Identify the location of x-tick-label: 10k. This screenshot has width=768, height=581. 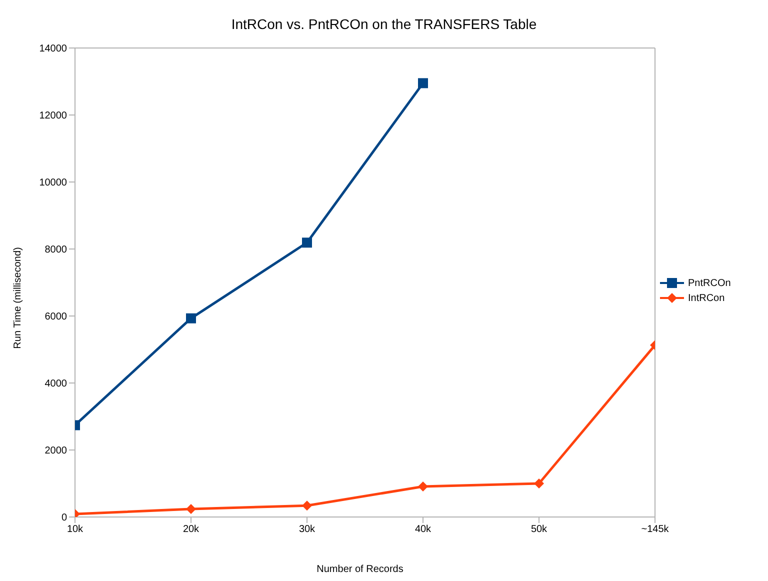
(75, 530).